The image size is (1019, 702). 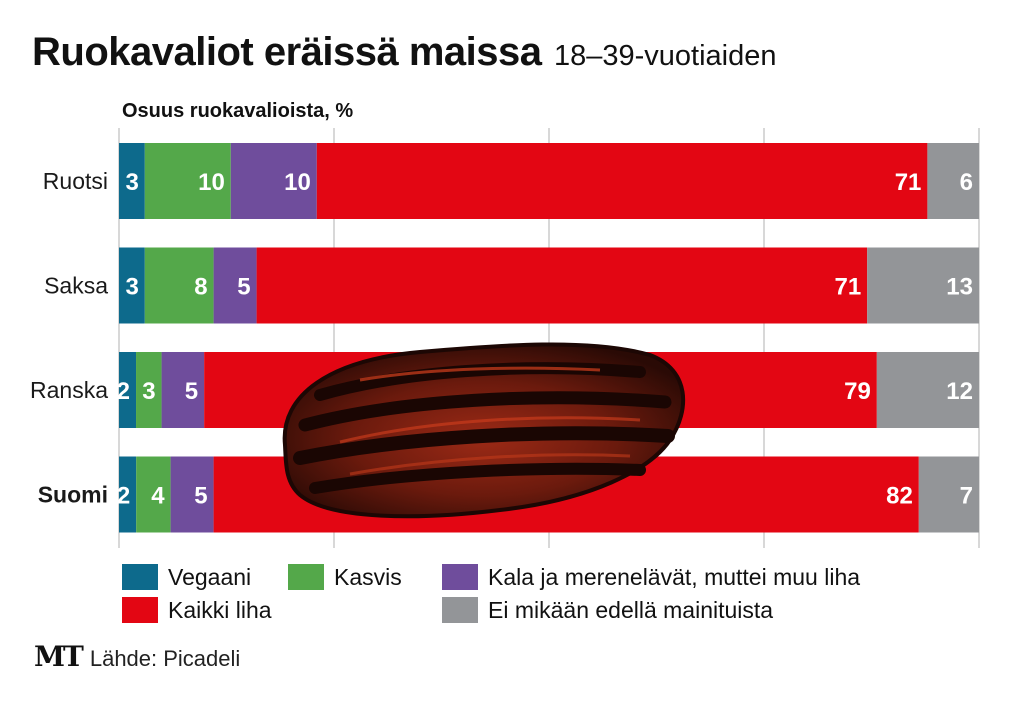 What do you see at coordinates (158, 496) in the screenshot?
I see `value-label: 4` at bounding box center [158, 496].